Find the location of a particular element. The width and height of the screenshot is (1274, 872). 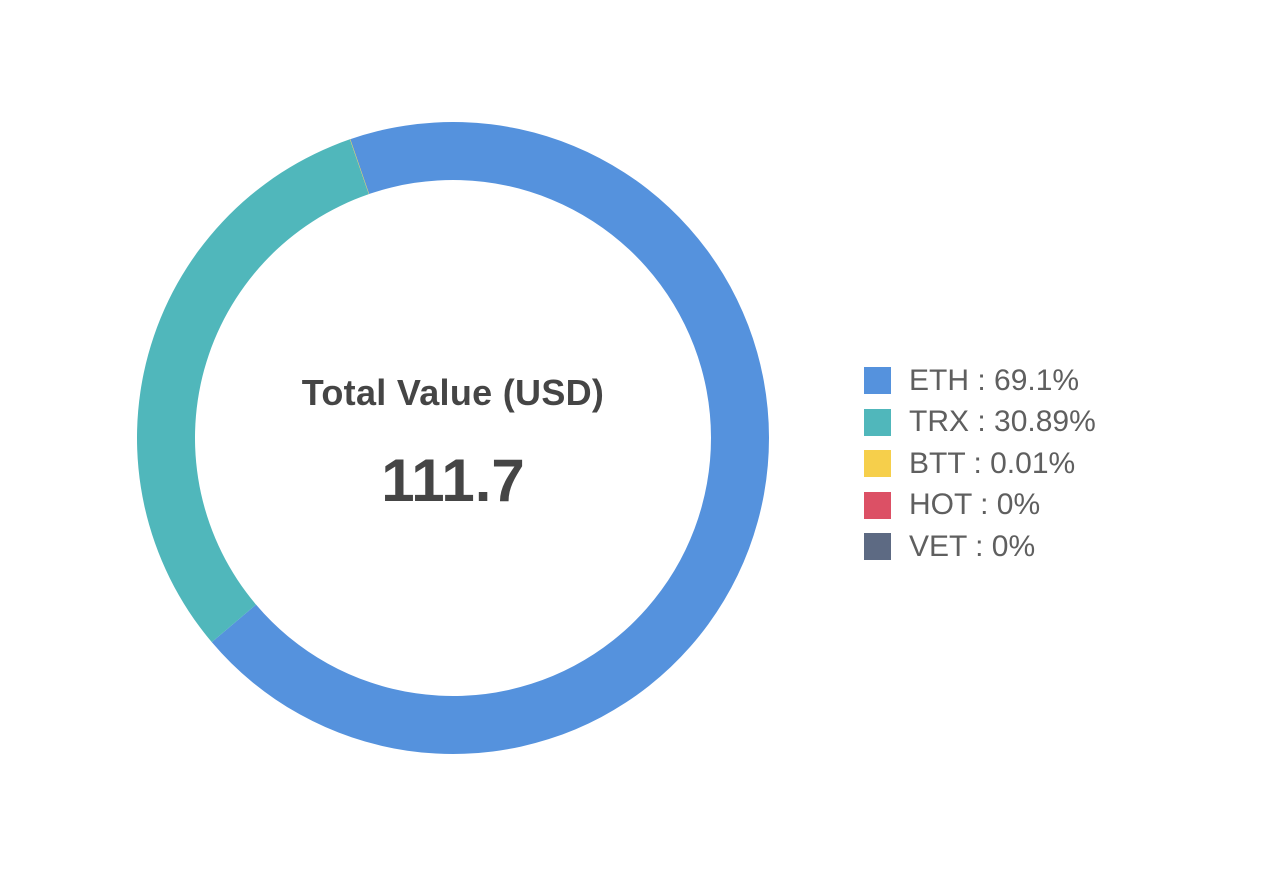

legend-swatch-eth is located at coordinates (877, 381).